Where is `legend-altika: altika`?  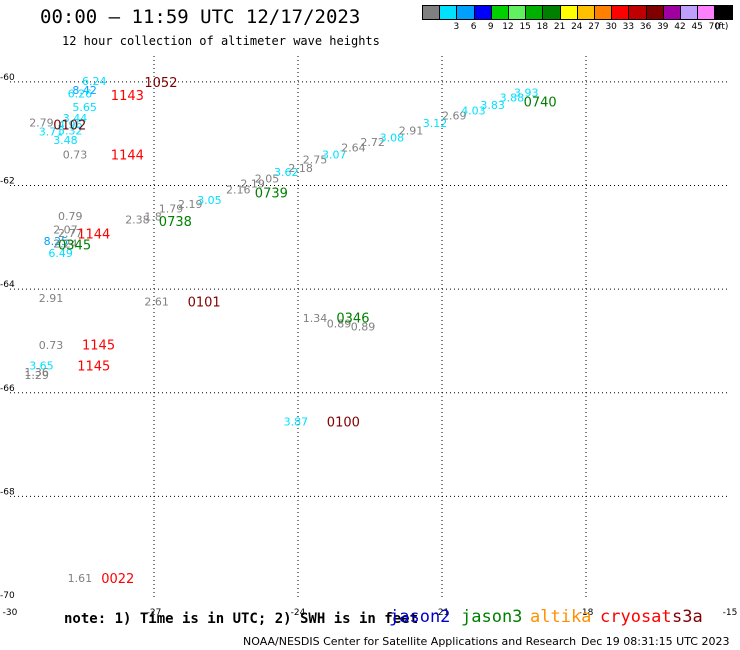 legend-altika: altika is located at coordinates (561, 617).